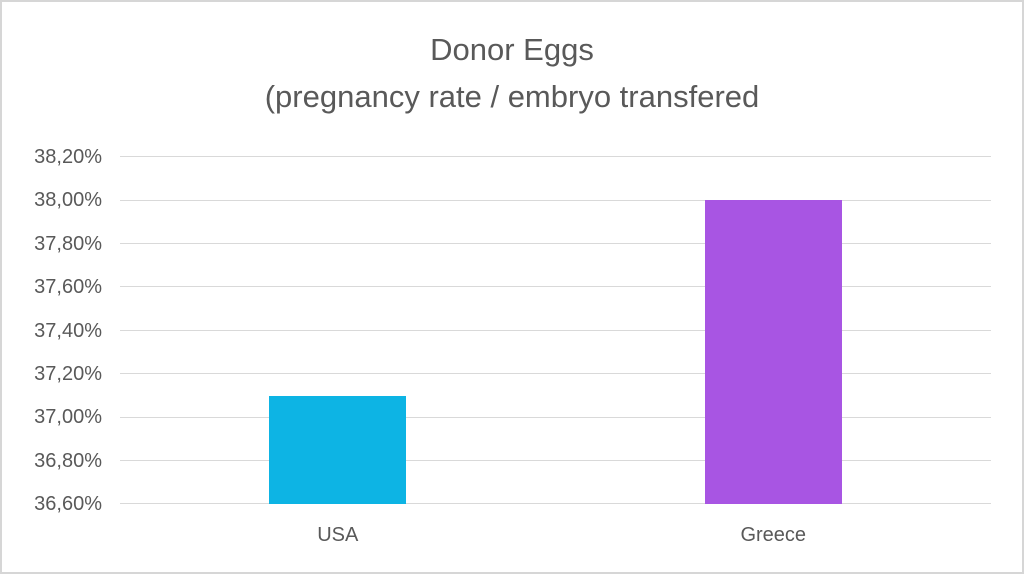  I want to click on chart-subtitle: (pregnancy rate / embryo transfered, so click(512, 96).